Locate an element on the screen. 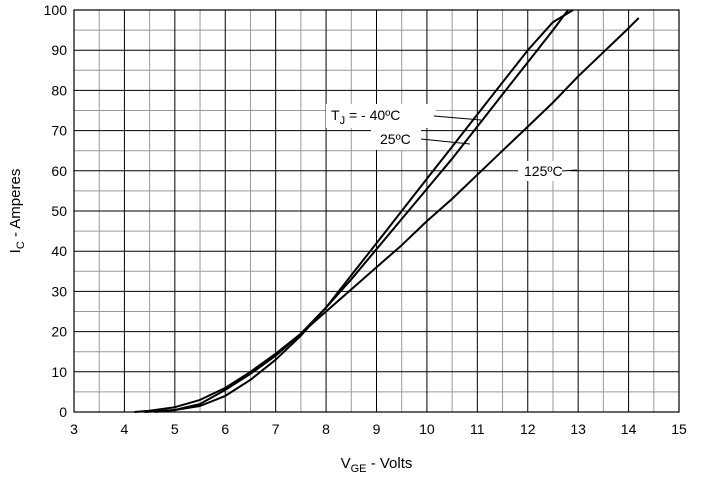  label-background-25c is located at coordinates (396, 139).